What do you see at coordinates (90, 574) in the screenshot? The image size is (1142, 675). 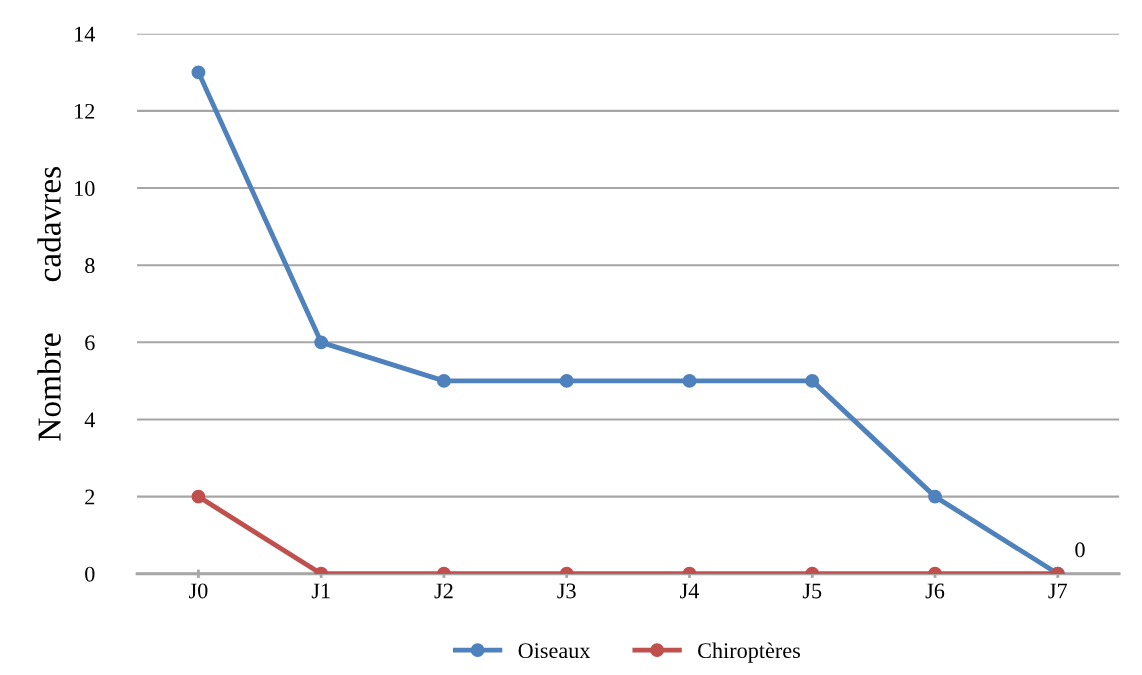 I see `y-tick-label: 0` at bounding box center [90, 574].